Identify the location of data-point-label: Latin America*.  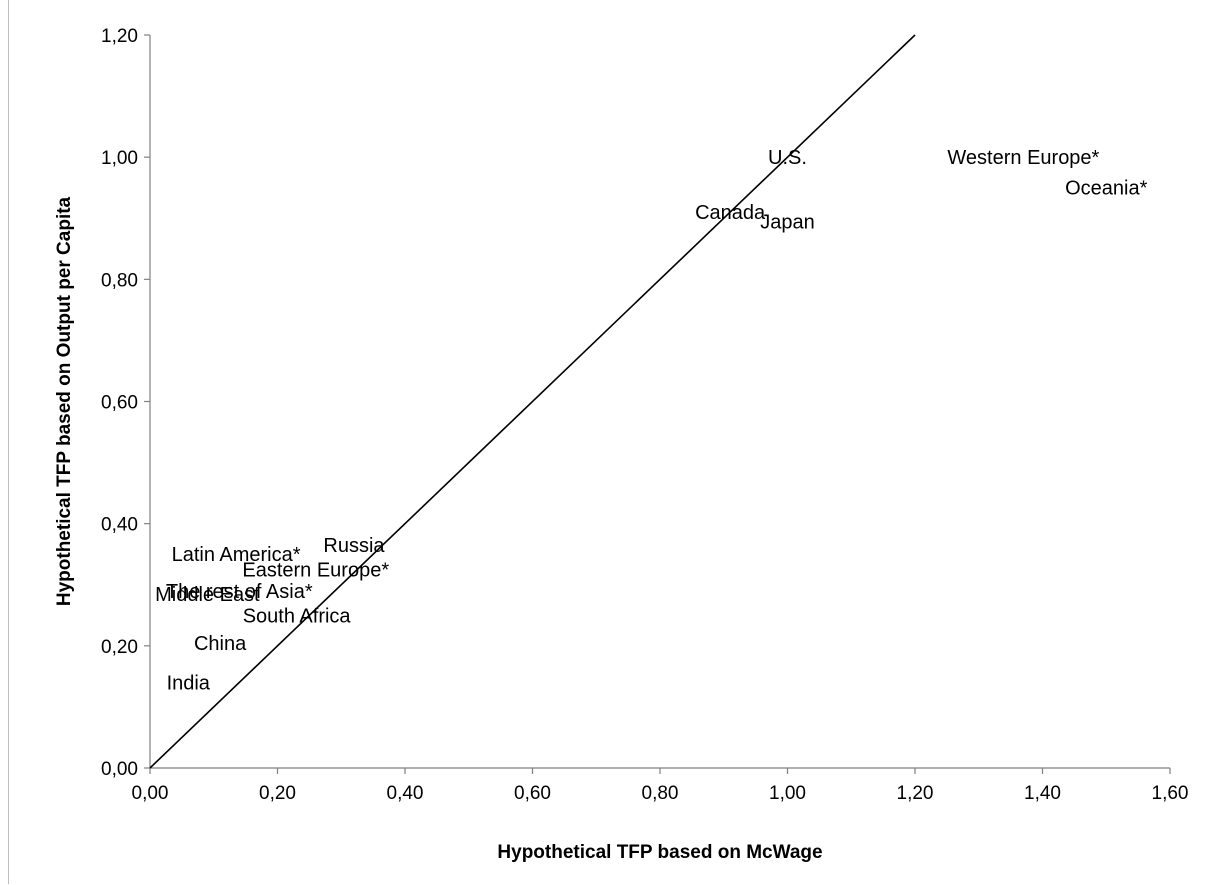
(236, 555).